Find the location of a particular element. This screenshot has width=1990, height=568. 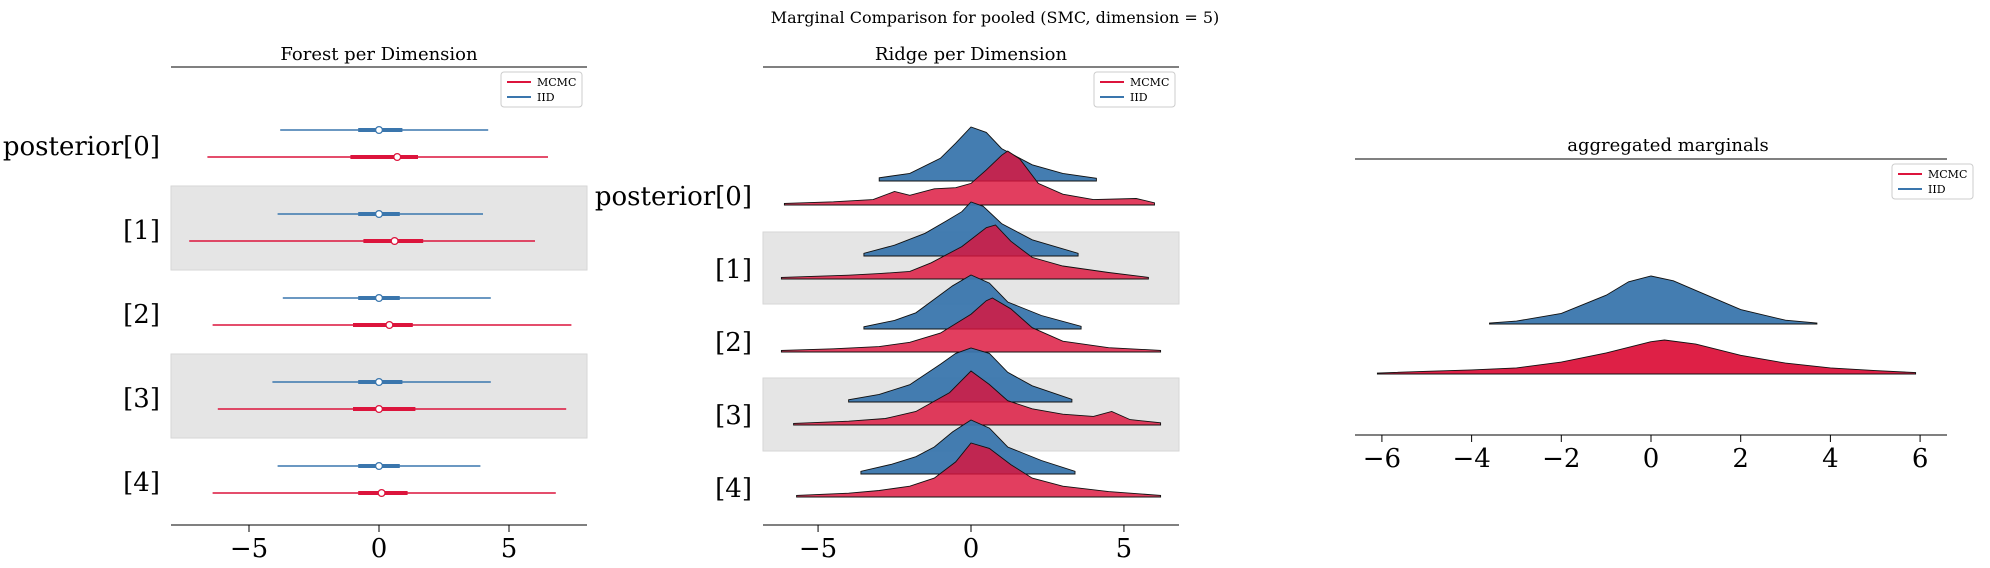

ridge-legend-label: MCMC is located at coordinates (1149, 82).